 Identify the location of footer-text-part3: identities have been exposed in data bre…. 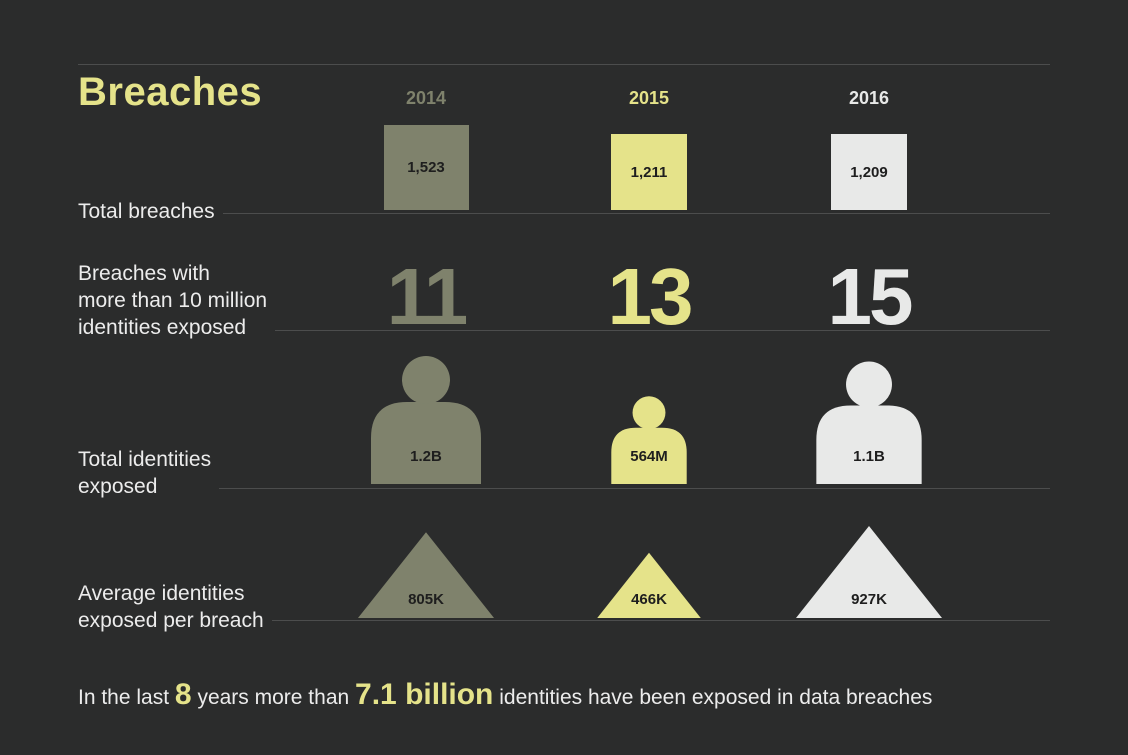
(716, 697).